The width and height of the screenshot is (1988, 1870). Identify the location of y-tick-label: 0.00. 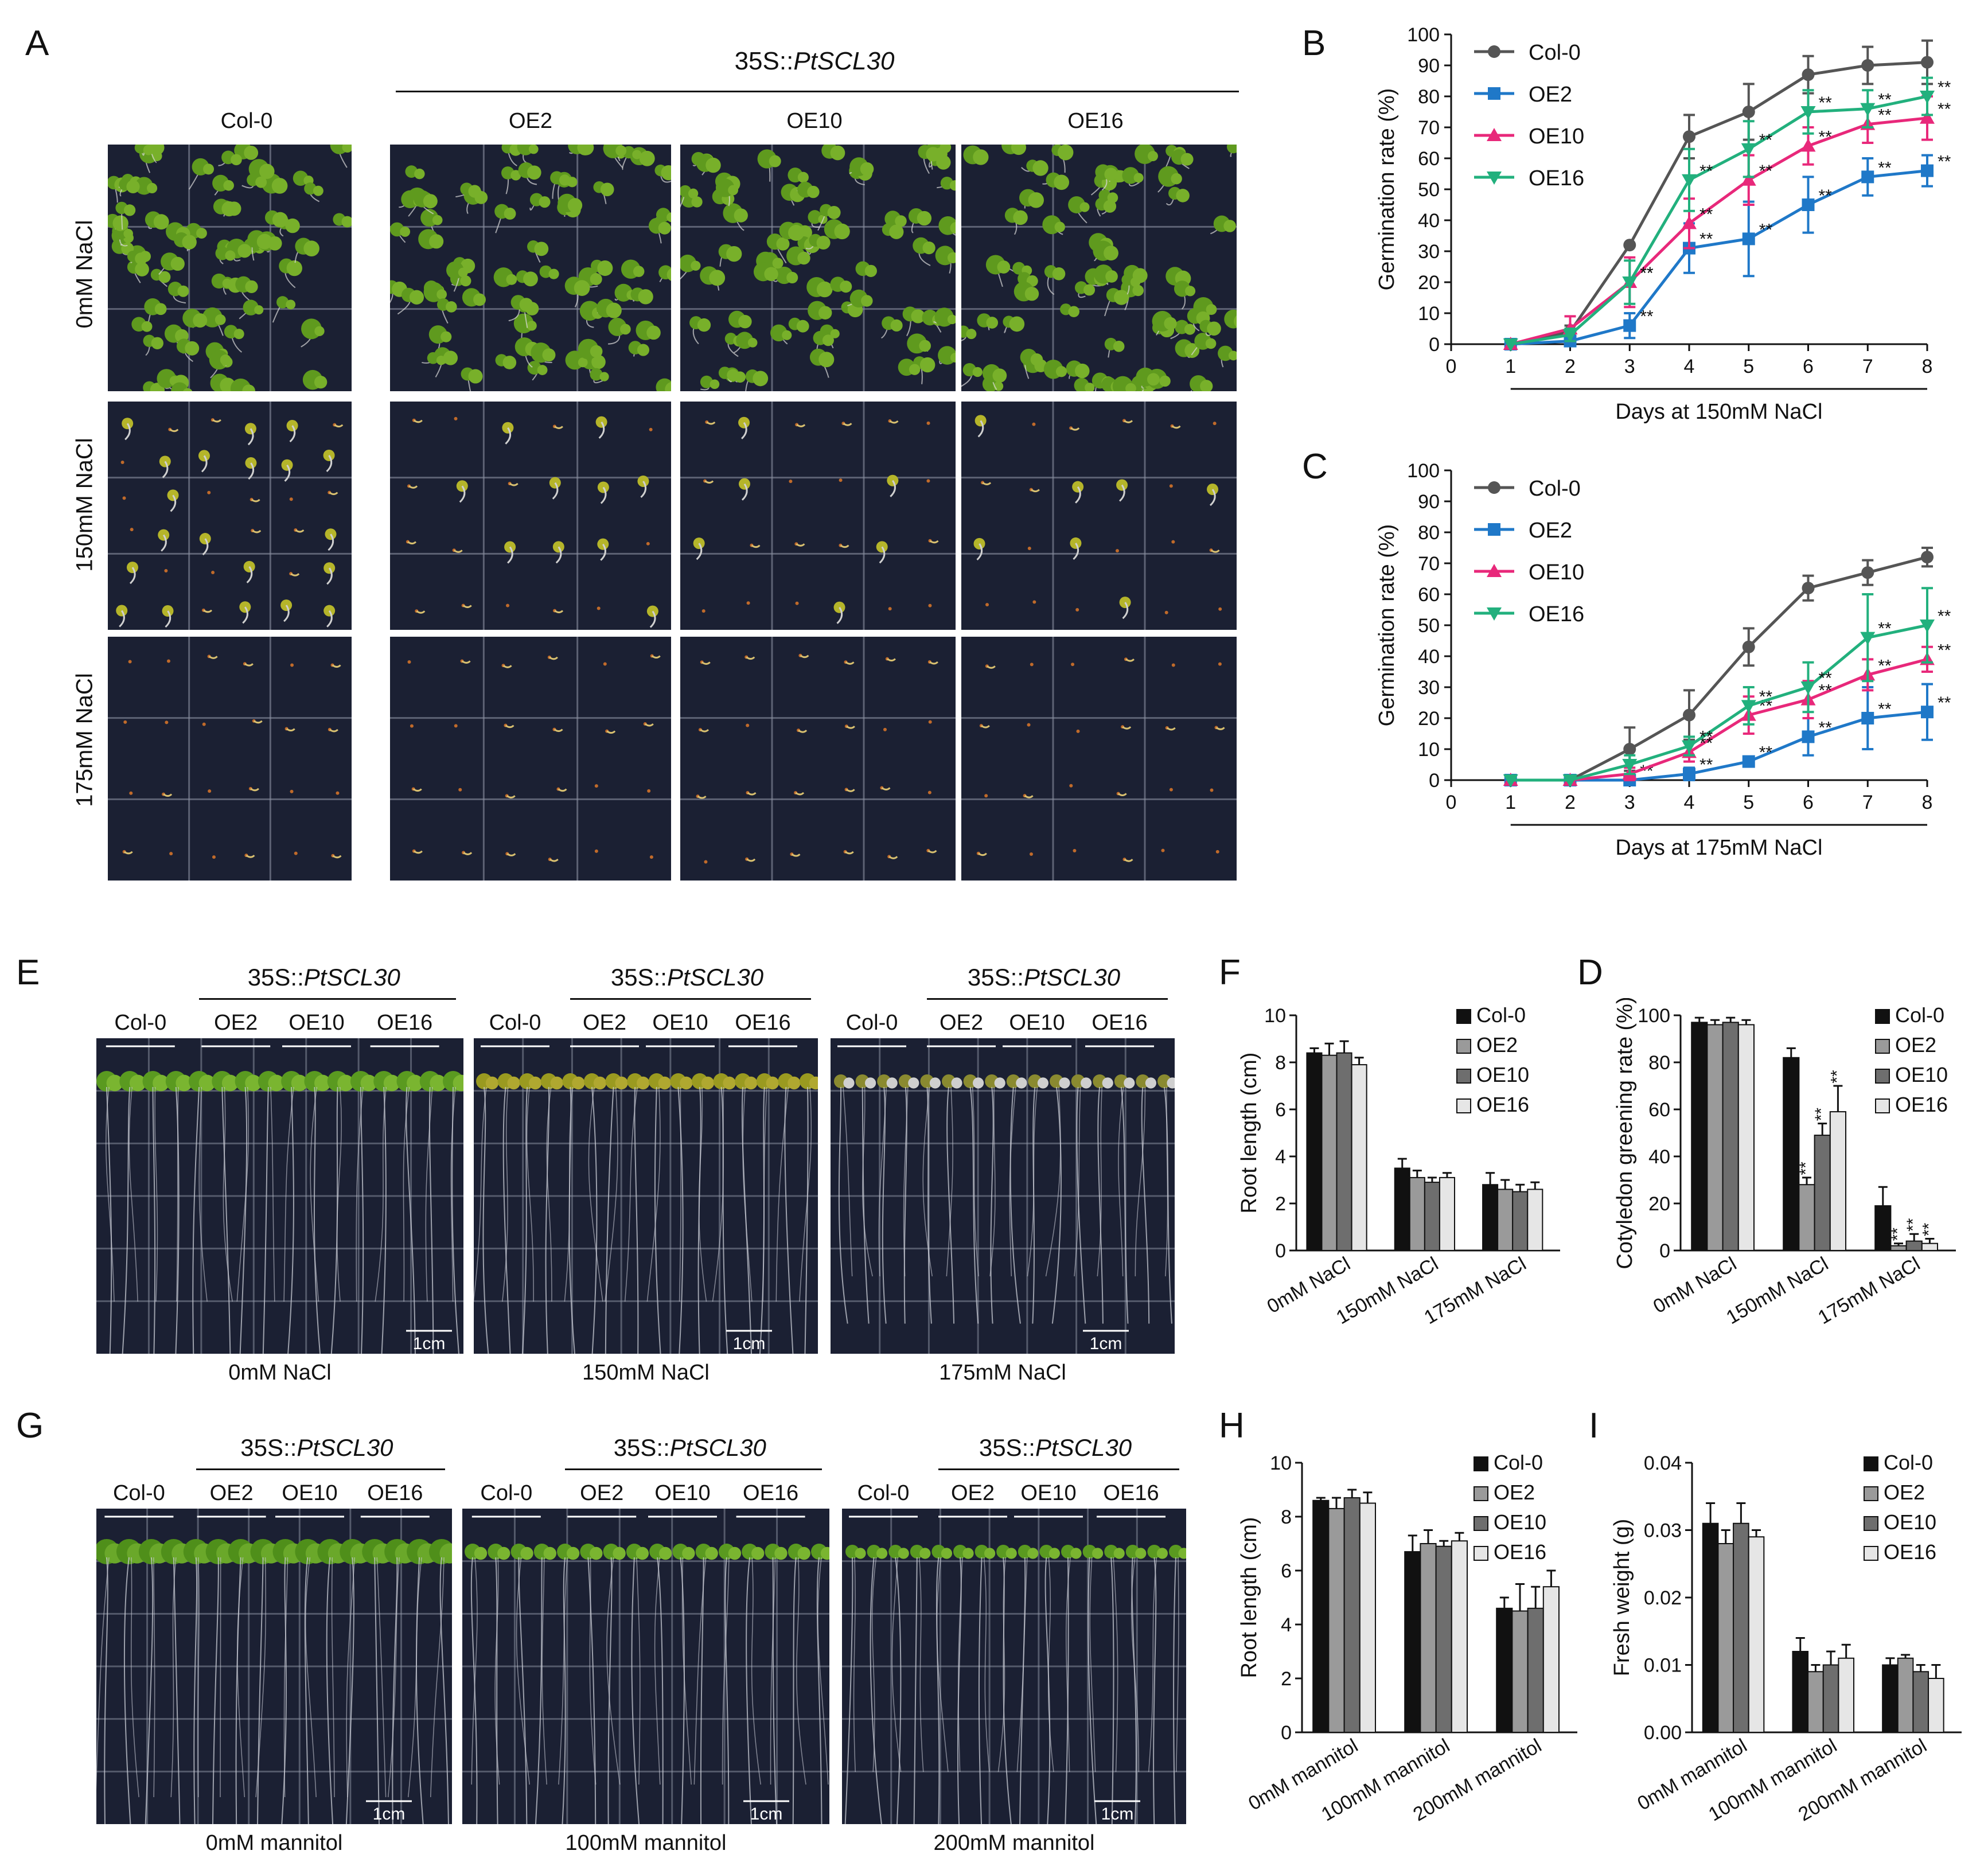
(1663, 1733).